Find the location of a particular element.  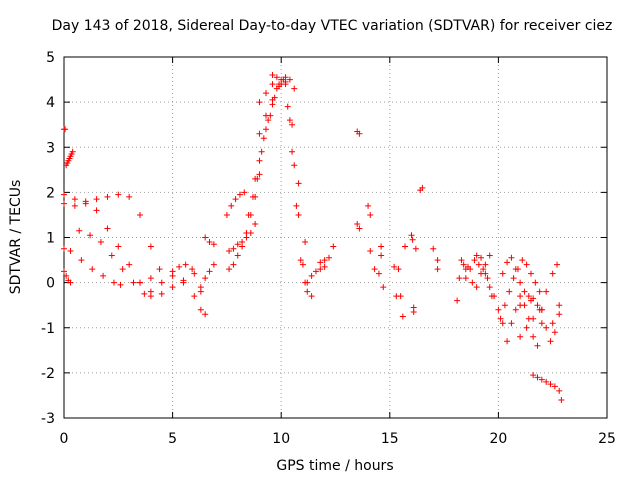

y-tick-label: -2 is located at coordinates (48, 374).